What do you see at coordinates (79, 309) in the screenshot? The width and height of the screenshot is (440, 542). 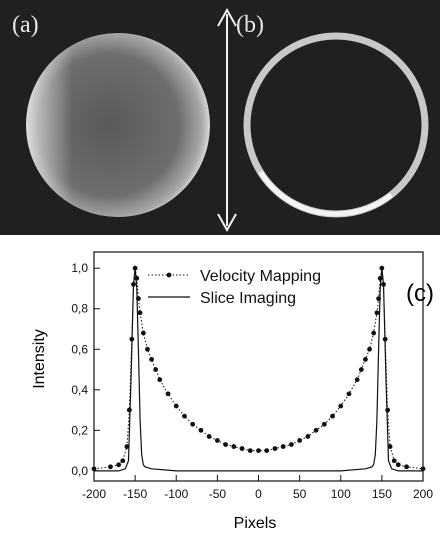 I see `y-tick-label: 0,8` at bounding box center [79, 309].